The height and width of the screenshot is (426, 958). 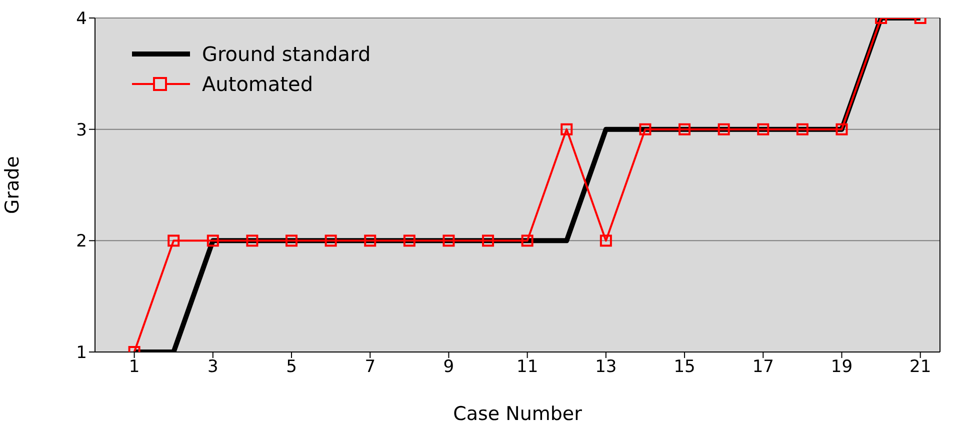 What do you see at coordinates (81, 130) in the screenshot?
I see `y-tick-label: 3` at bounding box center [81, 130].